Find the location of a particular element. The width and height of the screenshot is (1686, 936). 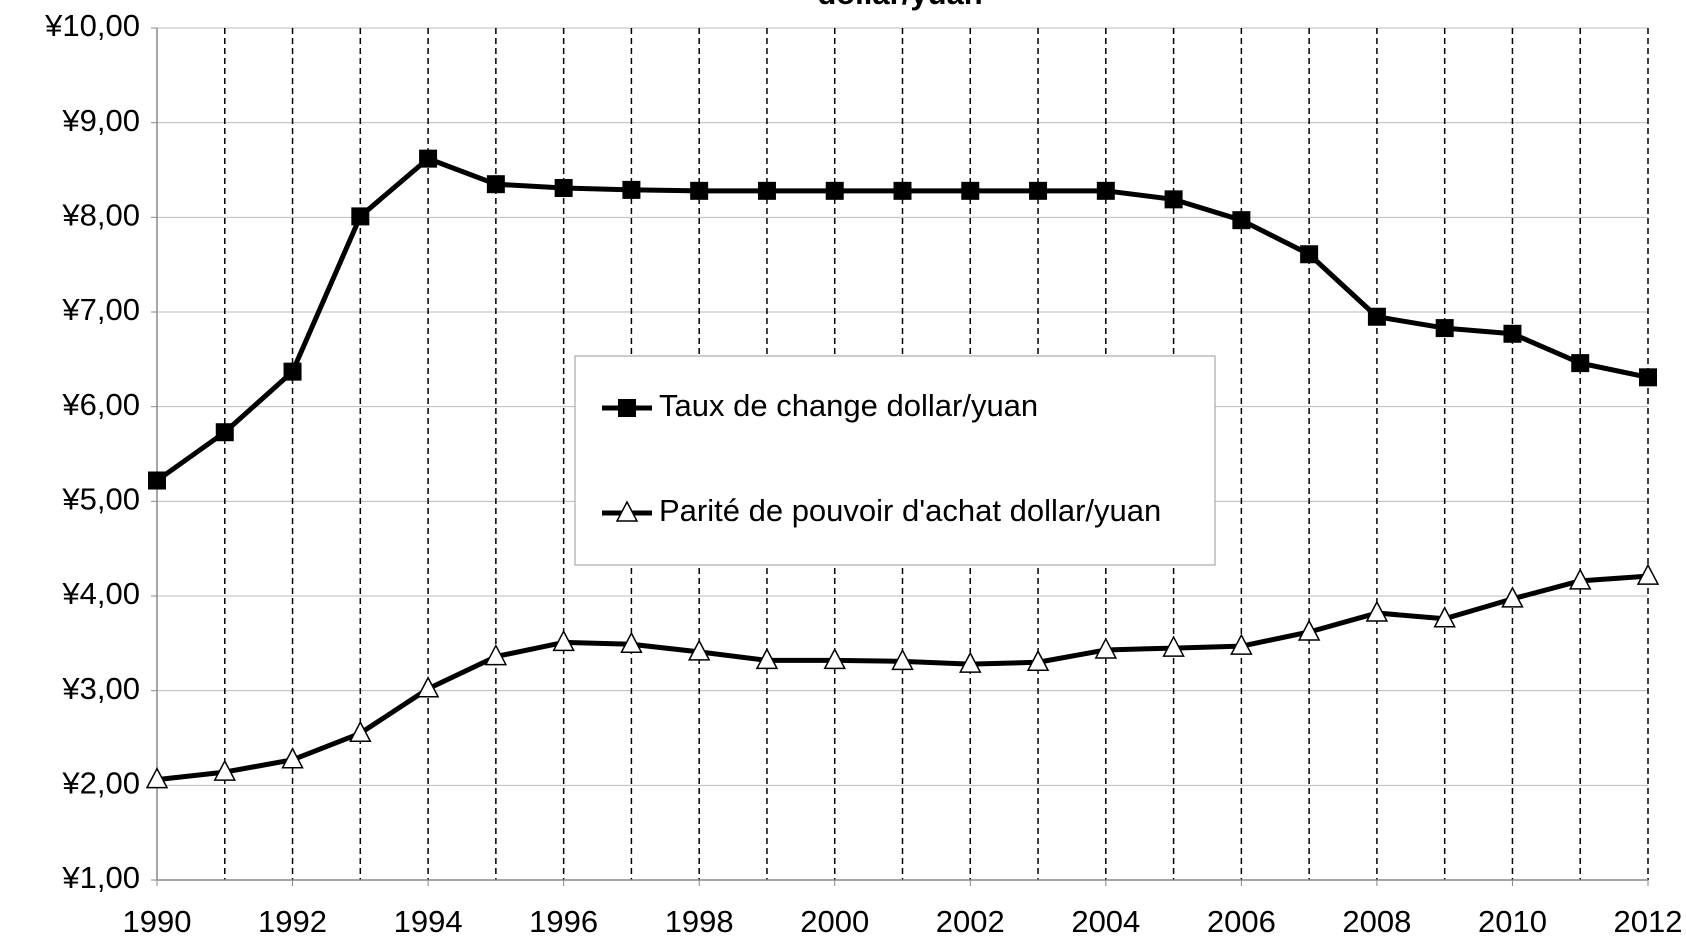

legend-label: Taux de change dollar/yuan is located at coordinates (848, 405).